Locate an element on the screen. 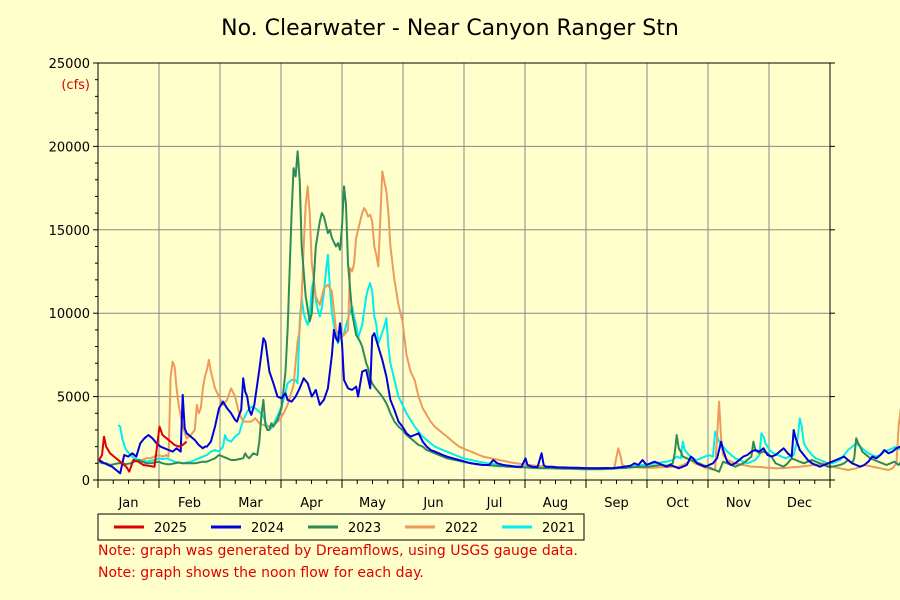 The width and height of the screenshot is (900, 600). x-tick-label-sep: Sep is located at coordinates (616, 503).